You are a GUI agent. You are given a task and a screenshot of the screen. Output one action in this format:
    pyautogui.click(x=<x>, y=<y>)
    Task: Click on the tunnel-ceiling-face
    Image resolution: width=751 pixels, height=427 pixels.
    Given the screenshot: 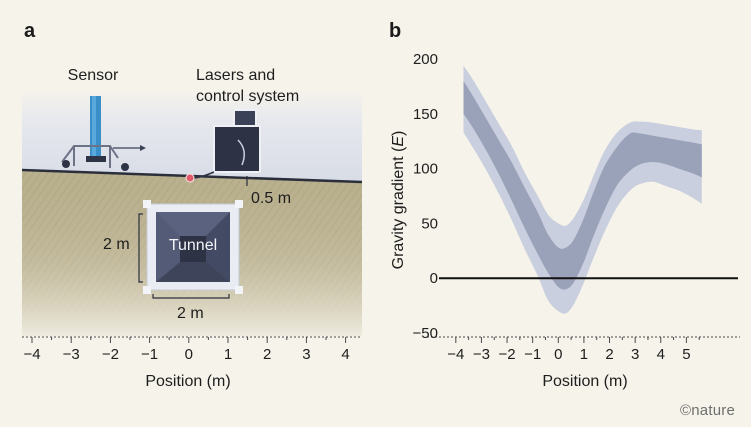 What is the action you would take?
    pyautogui.click(x=193, y=224)
    